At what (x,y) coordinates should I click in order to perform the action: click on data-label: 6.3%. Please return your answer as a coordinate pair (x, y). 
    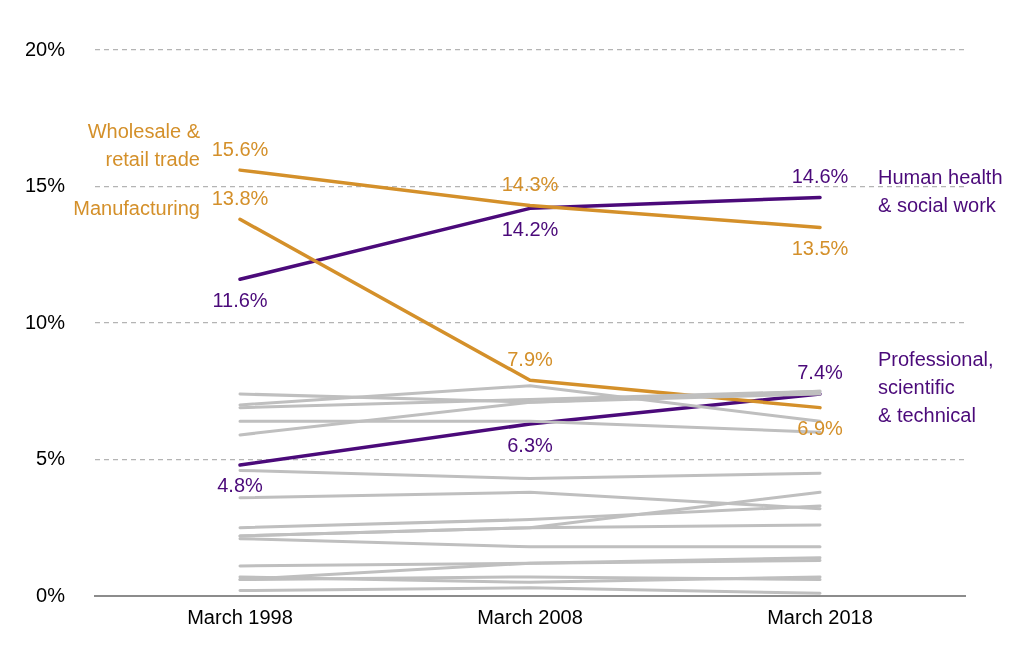
    Looking at the image, I should click on (530, 444).